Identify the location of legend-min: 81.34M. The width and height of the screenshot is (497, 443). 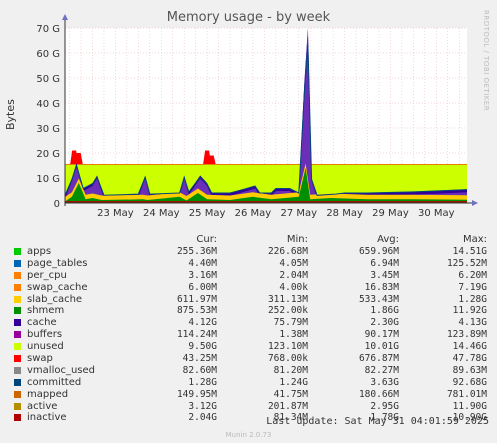
(290, 418).